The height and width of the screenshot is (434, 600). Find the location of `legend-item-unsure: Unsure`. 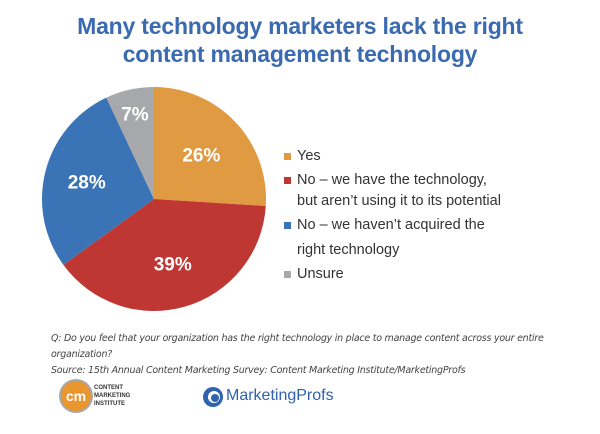

legend-item-unsure: Unsure is located at coordinates (392, 274).